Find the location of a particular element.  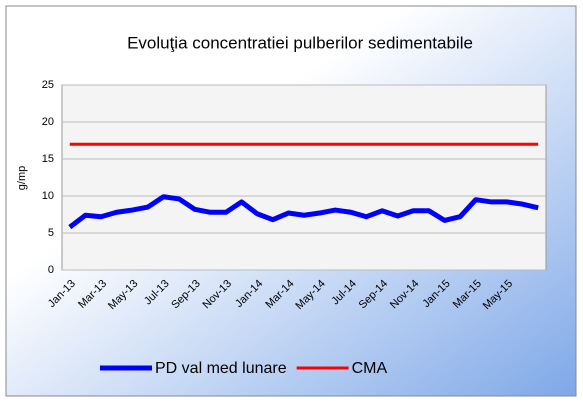

y-tick-label: 20 is located at coordinates (48, 122).